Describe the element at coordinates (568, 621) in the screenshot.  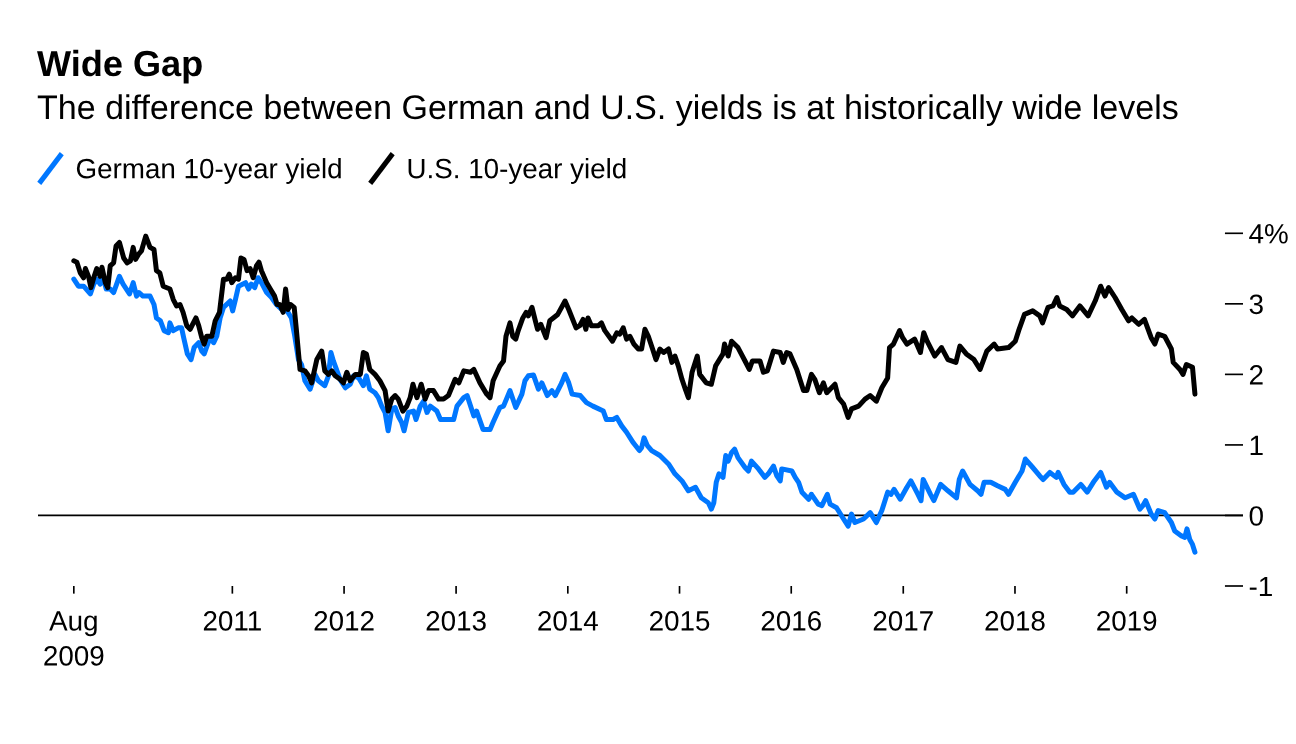
I see `x-tick-label: 2014` at that location.